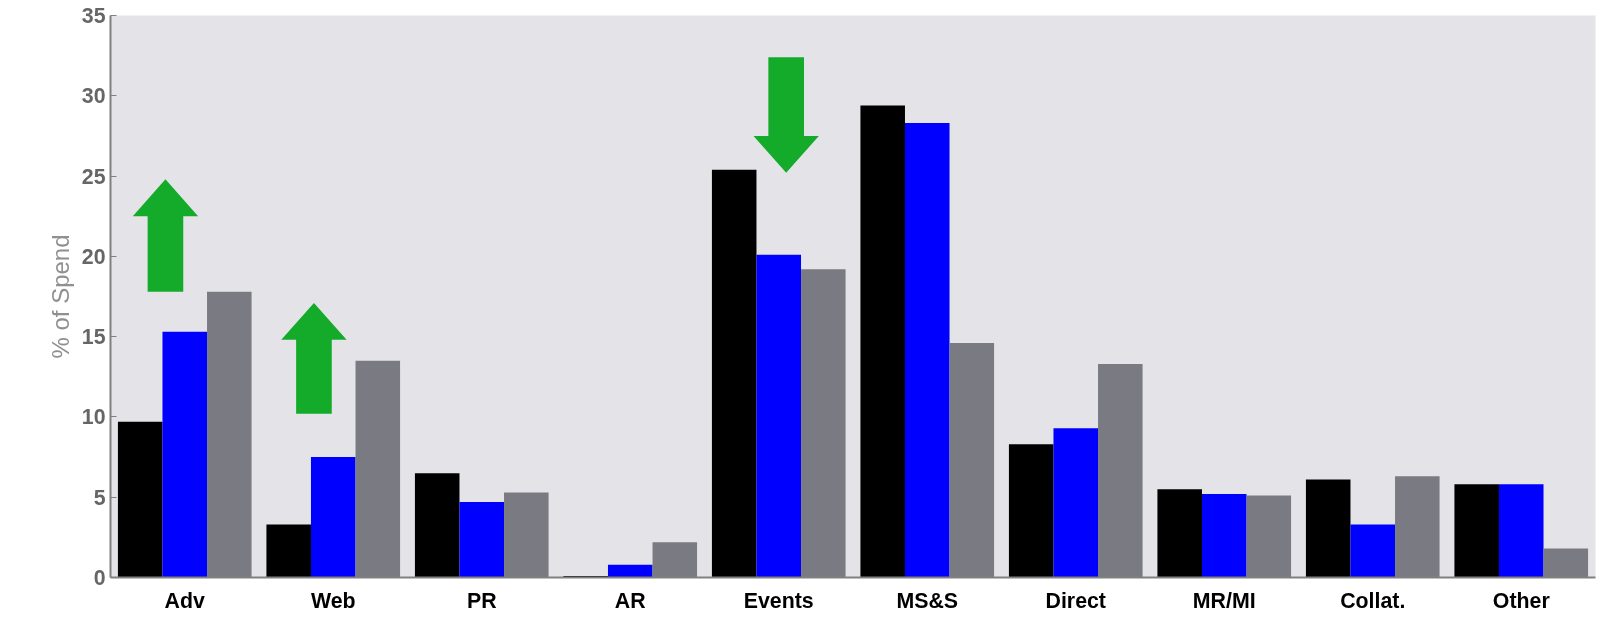  Describe the element at coordinates (93, 176) in the screenshot. I see `y-tick-label: 25` at that location.